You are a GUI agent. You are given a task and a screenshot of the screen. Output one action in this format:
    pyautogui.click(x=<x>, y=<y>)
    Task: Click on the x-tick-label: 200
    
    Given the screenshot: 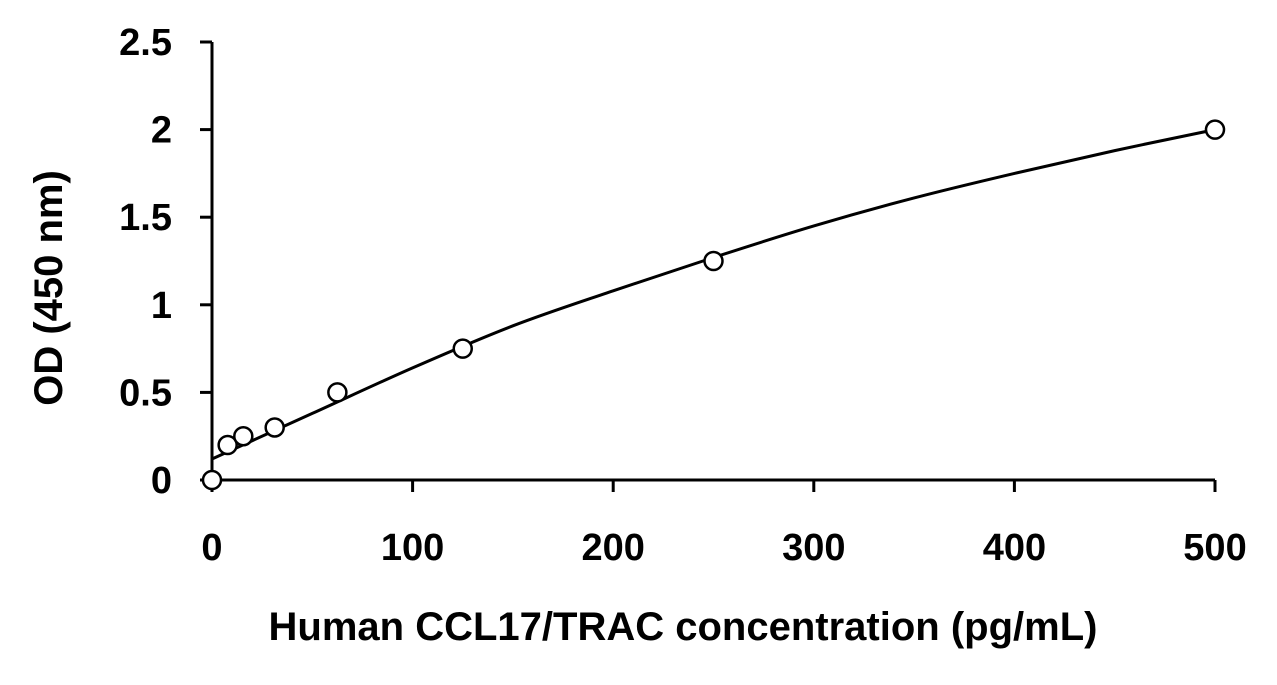 What is the action you would take?
    pyautogui.click(x=612, y=548)
    